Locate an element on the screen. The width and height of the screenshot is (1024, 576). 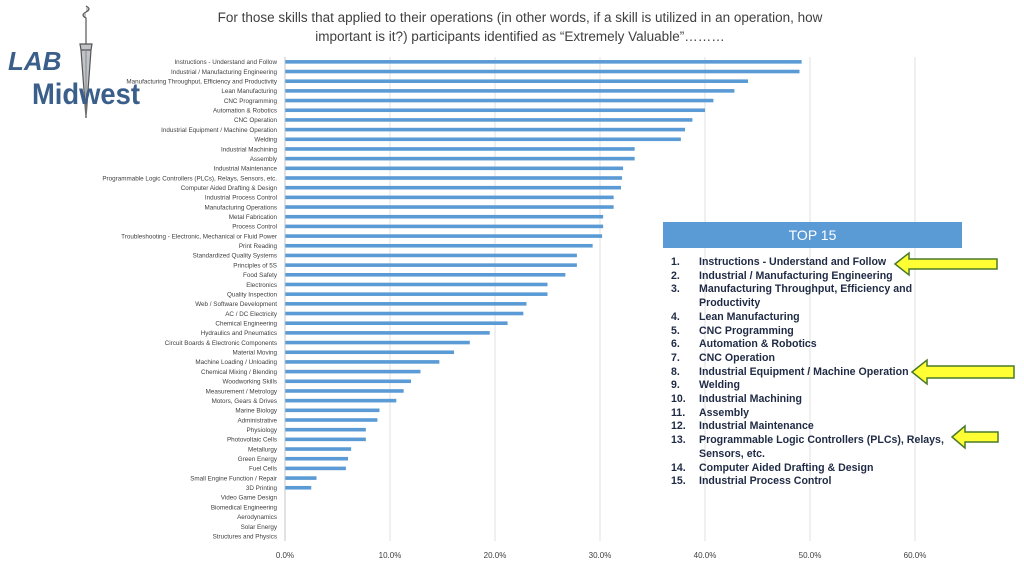
top15-item: 1. Instructions - Understand and Follow is located at coordinates (811, 263).